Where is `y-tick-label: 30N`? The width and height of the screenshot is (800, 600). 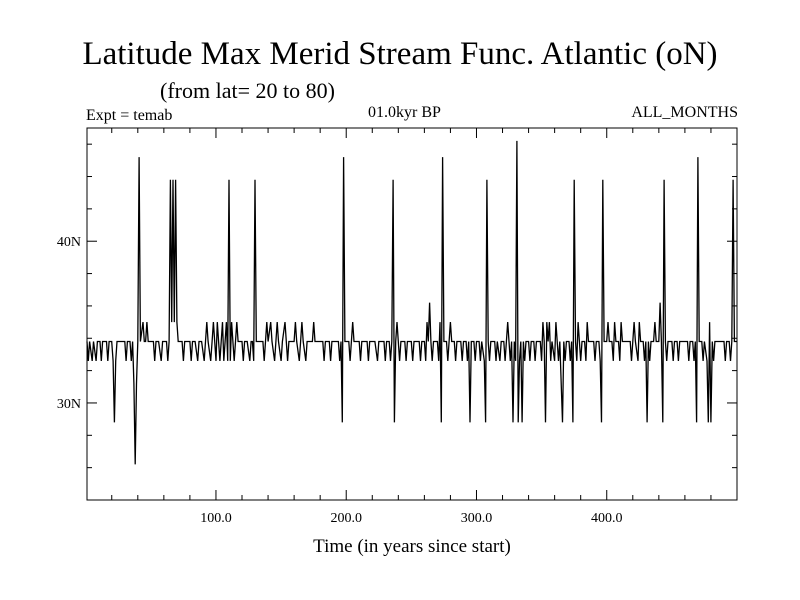 y-tick-label: 30N is located at coordinates (69, 404).